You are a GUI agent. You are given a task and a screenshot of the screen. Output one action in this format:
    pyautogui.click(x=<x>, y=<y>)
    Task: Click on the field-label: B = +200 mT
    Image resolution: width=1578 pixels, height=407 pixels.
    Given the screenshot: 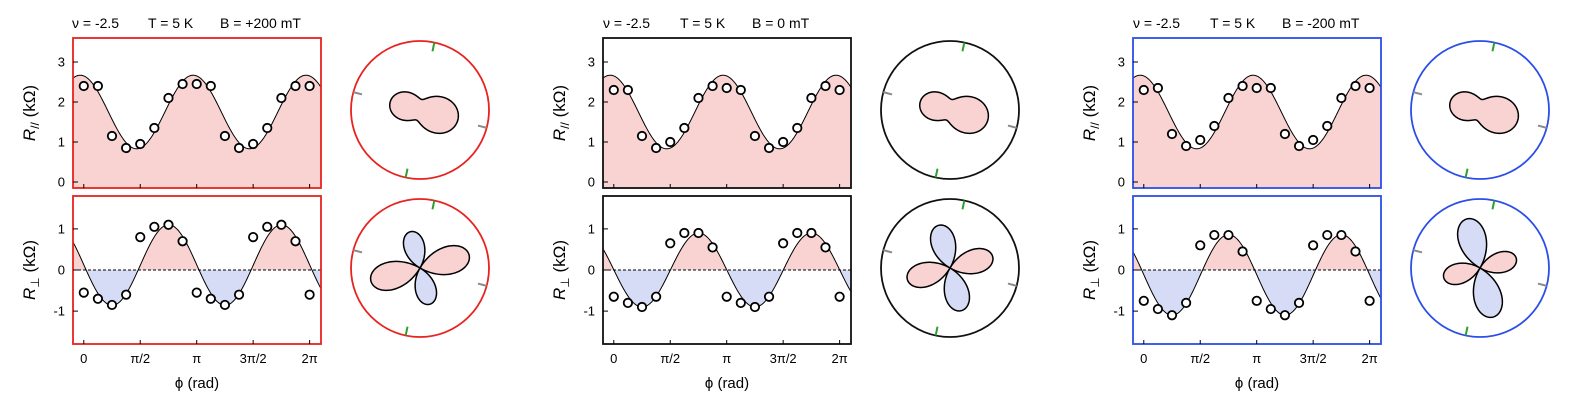 What is the action you would take?
    pyautogui.click(x=260, y=23)
    